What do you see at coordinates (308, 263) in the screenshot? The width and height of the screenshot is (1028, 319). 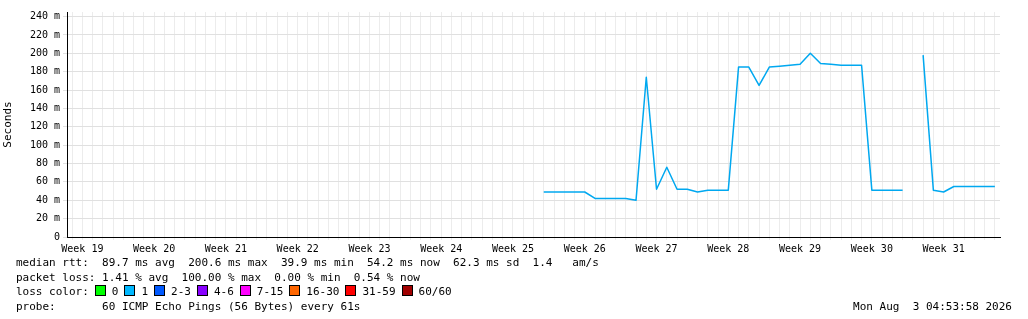 I see `text: median rtt: 89.7 ms avg 200.6 ms max 39.9 ms min 54.2 ms now 62.3 ms sd 1.4 am/s` at bounding box center [308, 263].